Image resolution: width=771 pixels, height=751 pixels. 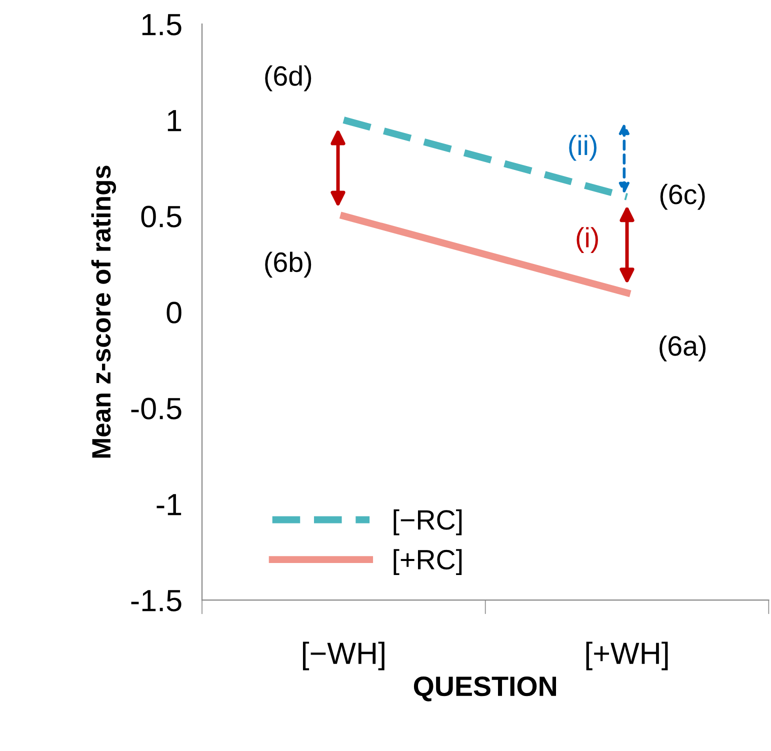 I want to click on annotation: (6a), so click(x=683, y=348).